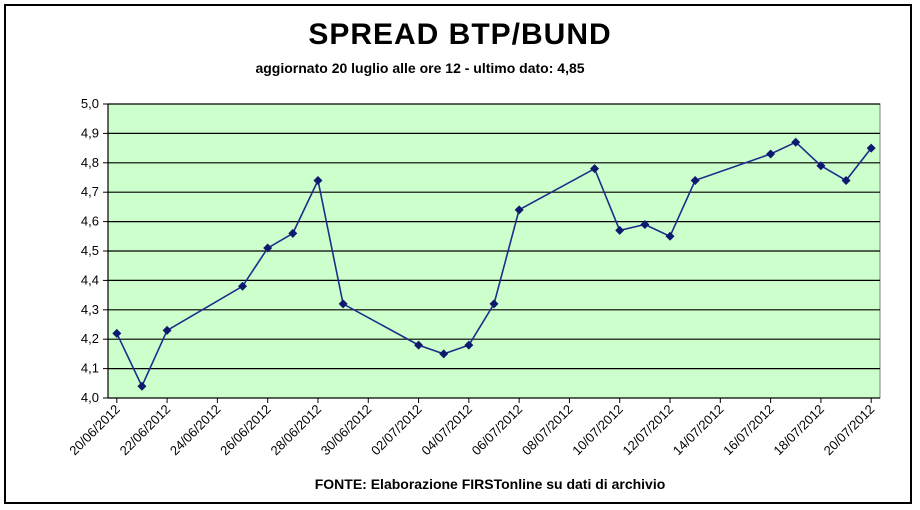 The image size is (920, 510). What do you see at coordinates (446, 430) in the screenshot?
I see `x-tick-label: 04/07/2012` at bounding box center [446, 430].